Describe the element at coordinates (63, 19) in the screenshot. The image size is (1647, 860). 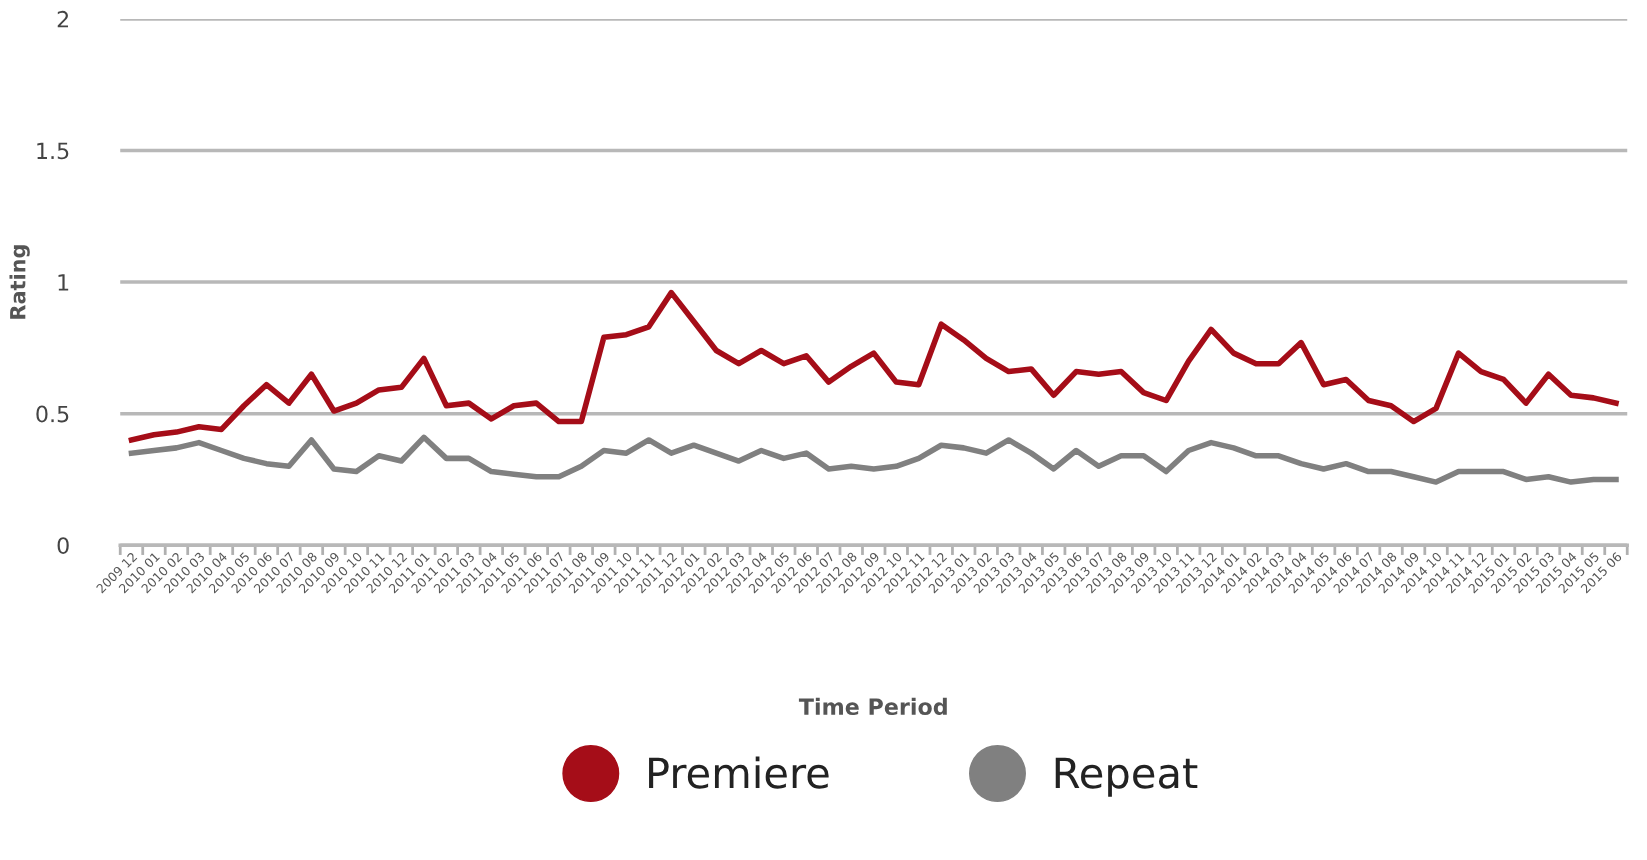
I see `y-tick-label: 2` at that location.